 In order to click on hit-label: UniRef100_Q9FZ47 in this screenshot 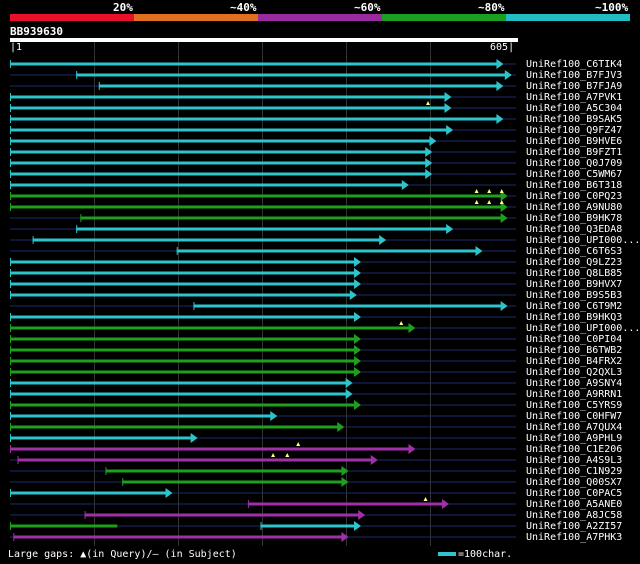, I will do `click(574, 130)`.